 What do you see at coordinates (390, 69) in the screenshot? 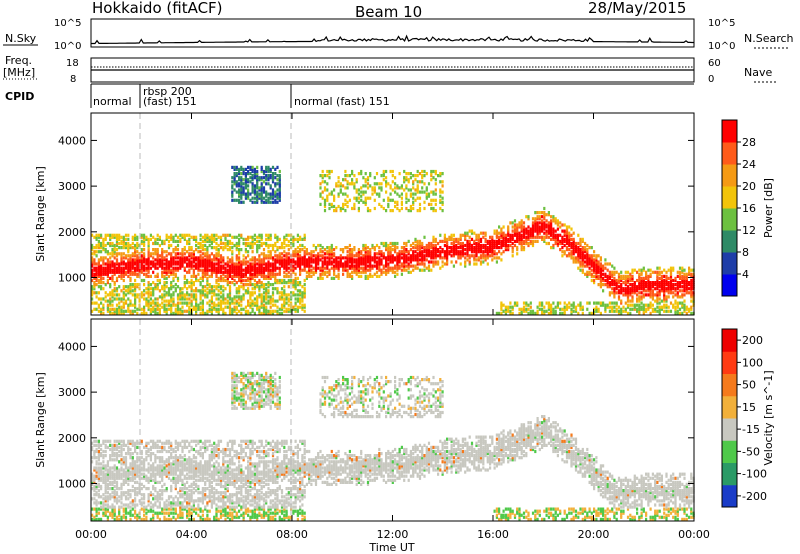
I see `freq-panel: Freq. [MHz] 18 8 60 0 Nave` at bounding box center [390, 69].